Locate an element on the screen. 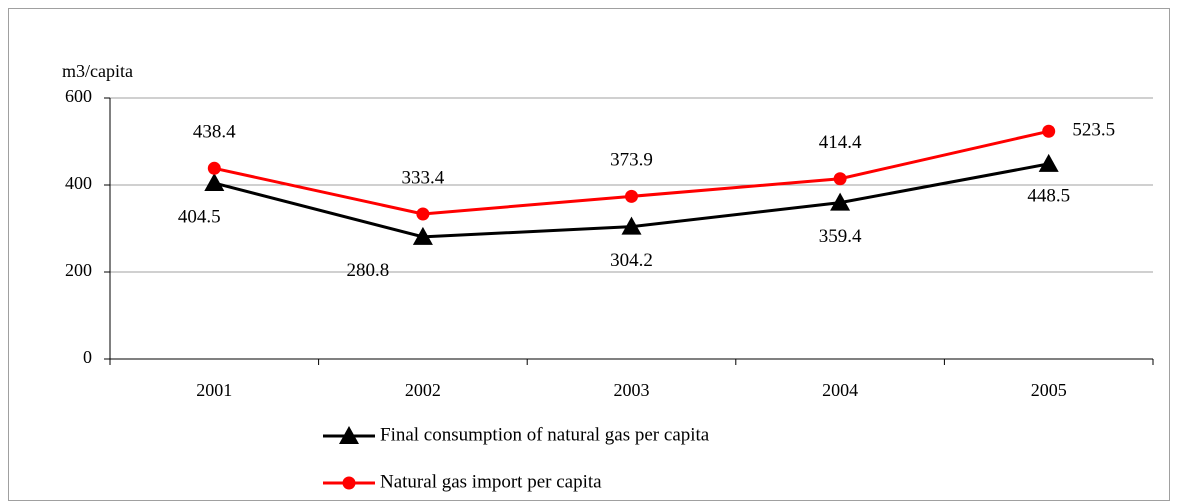  x-tick-label: 2003 is located at coordinates (632, 390).